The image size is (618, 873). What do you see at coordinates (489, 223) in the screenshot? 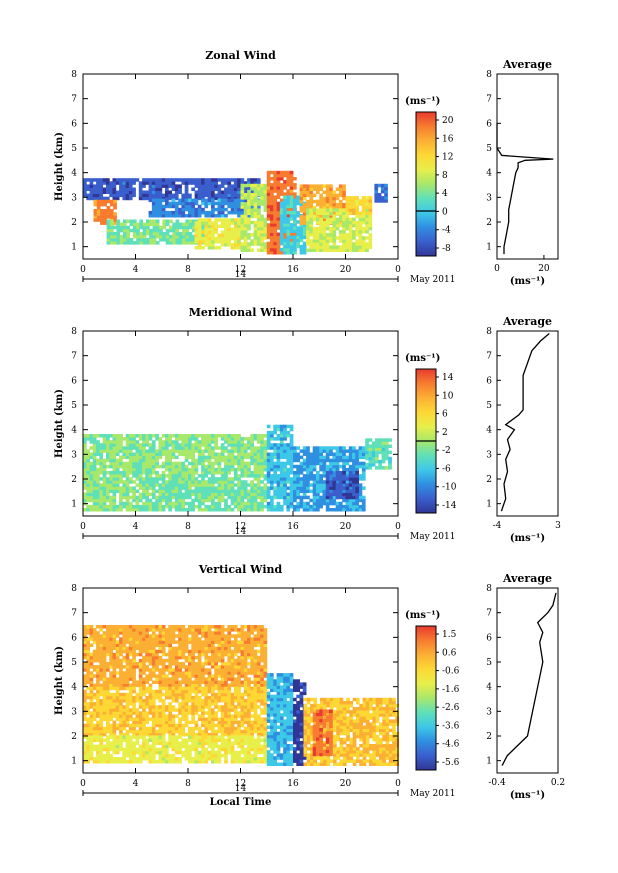
I see `avg-y-tick-label: 2` at bounding box center [489, 223].